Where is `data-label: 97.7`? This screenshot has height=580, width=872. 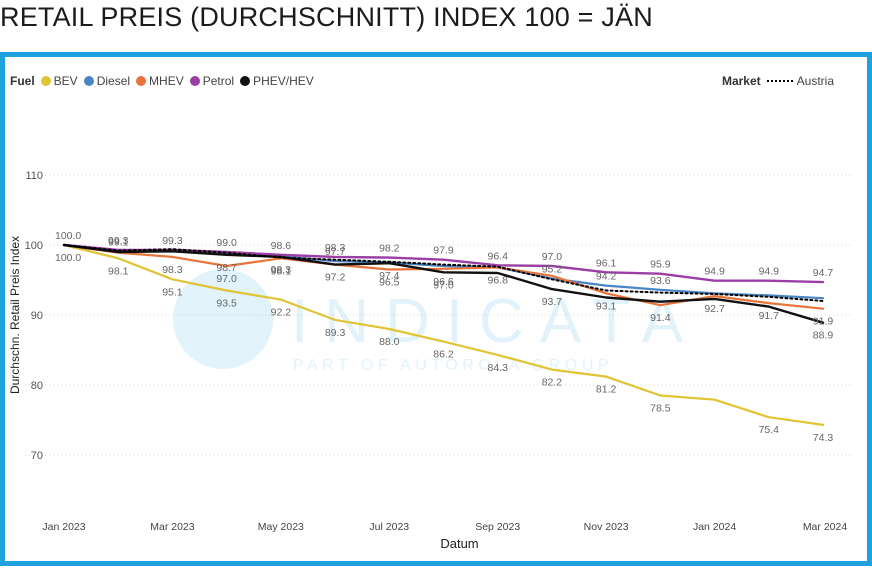
data-label: 97.7 is located at coordinates (335, 252).